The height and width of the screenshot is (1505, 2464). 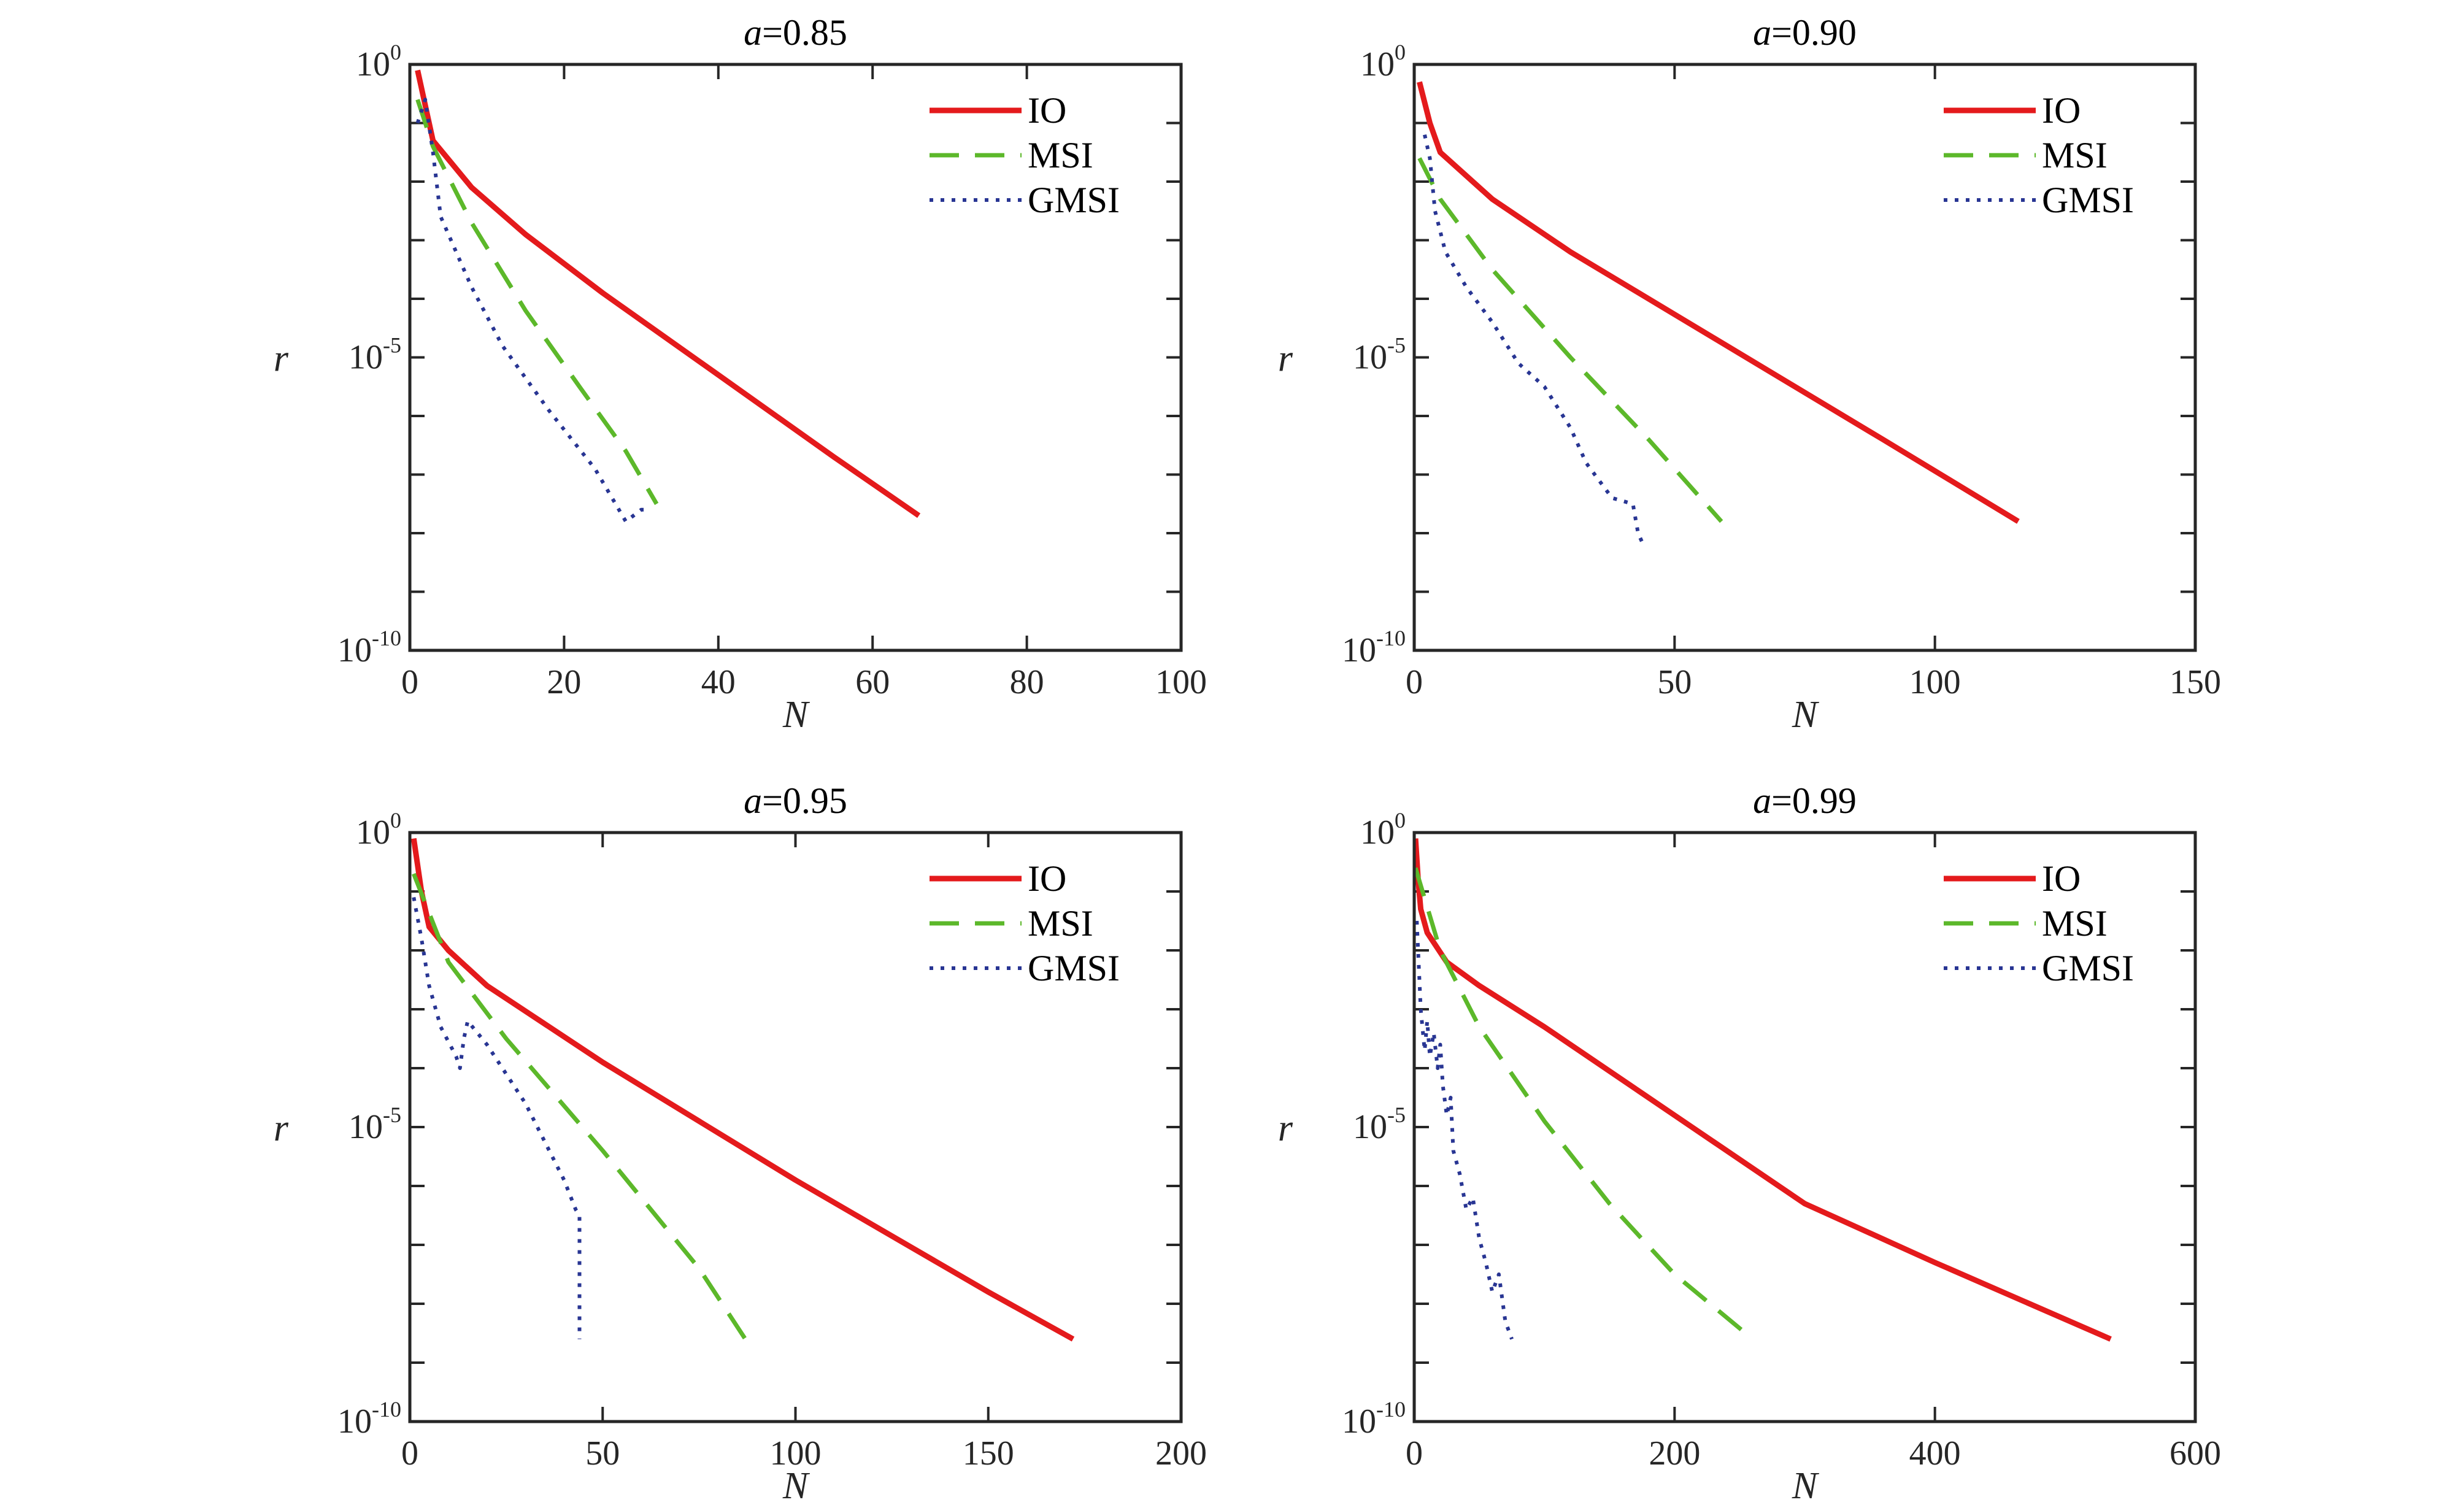 What do you see at coordinates (1825, 32) in the screenshot?
I see `title-value: 0.90` at bounding box center [1825, 32].